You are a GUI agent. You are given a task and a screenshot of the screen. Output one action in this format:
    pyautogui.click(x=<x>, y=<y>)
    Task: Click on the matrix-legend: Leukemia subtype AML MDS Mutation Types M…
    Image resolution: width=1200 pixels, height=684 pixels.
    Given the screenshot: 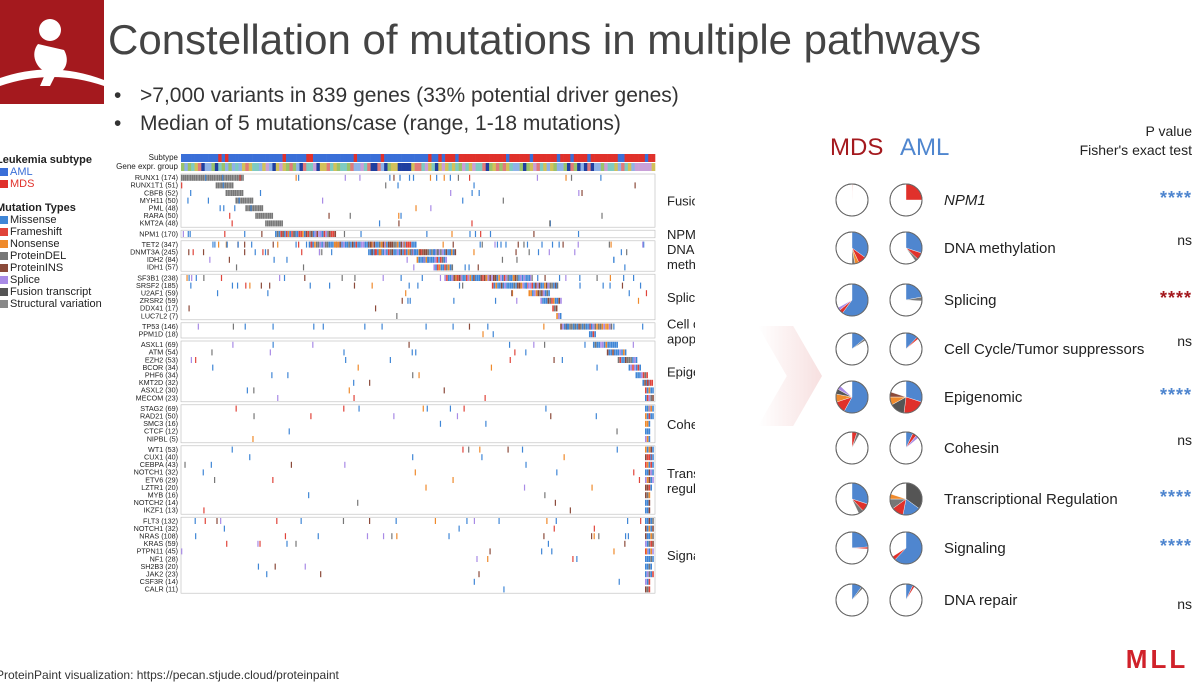 What is the action you would take?
    pyautogui.click(x=51, y=232)
    